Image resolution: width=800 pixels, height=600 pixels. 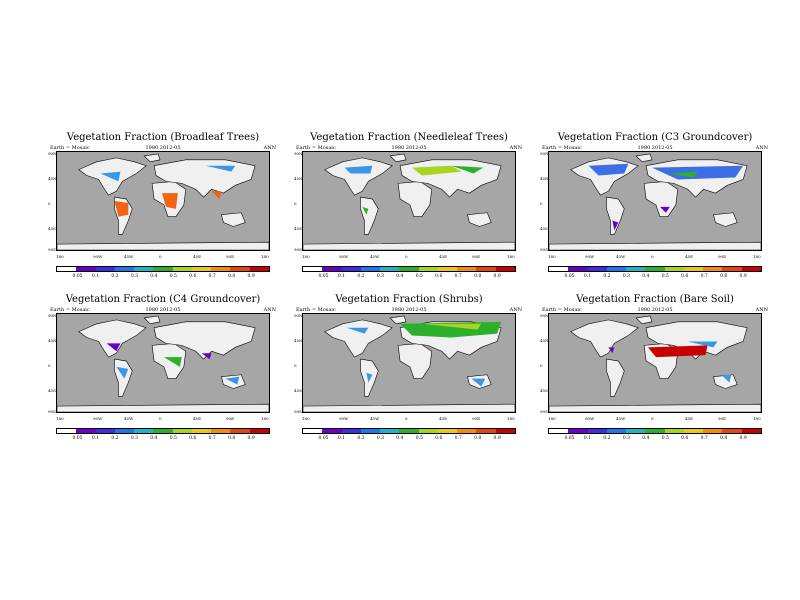 What do you see at coordinates (77, 276) in the screenshot?
I see `colorbar-tick-label: 0.05` at bounding box center [77, 276].